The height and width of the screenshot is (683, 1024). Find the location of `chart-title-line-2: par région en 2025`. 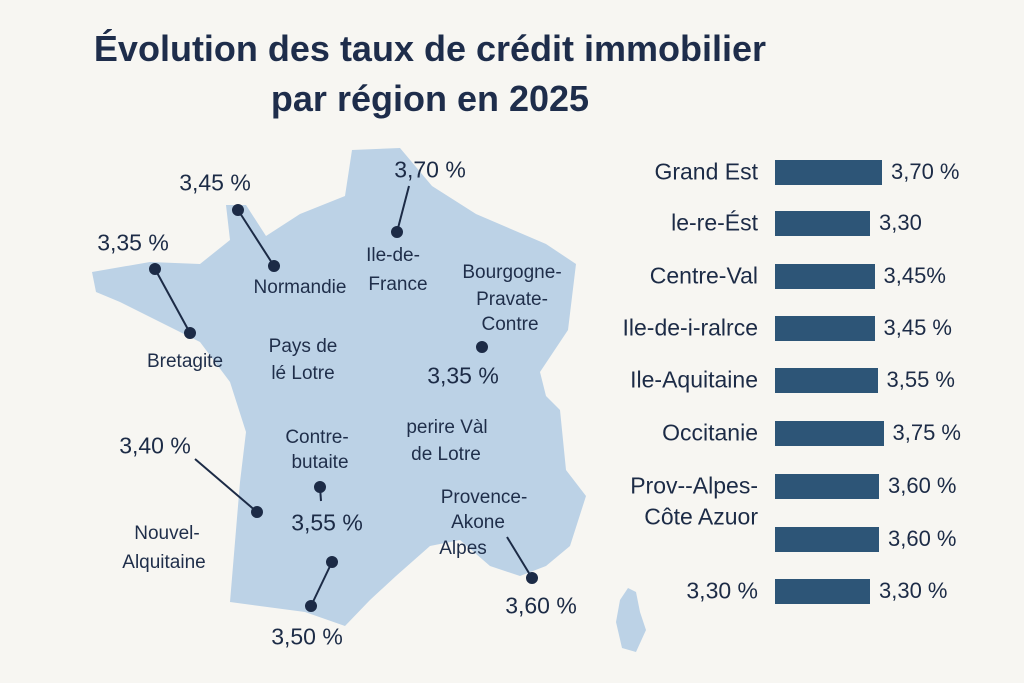

chart-title-line-2: par région en 2025 is located at coordinates (430, 98).